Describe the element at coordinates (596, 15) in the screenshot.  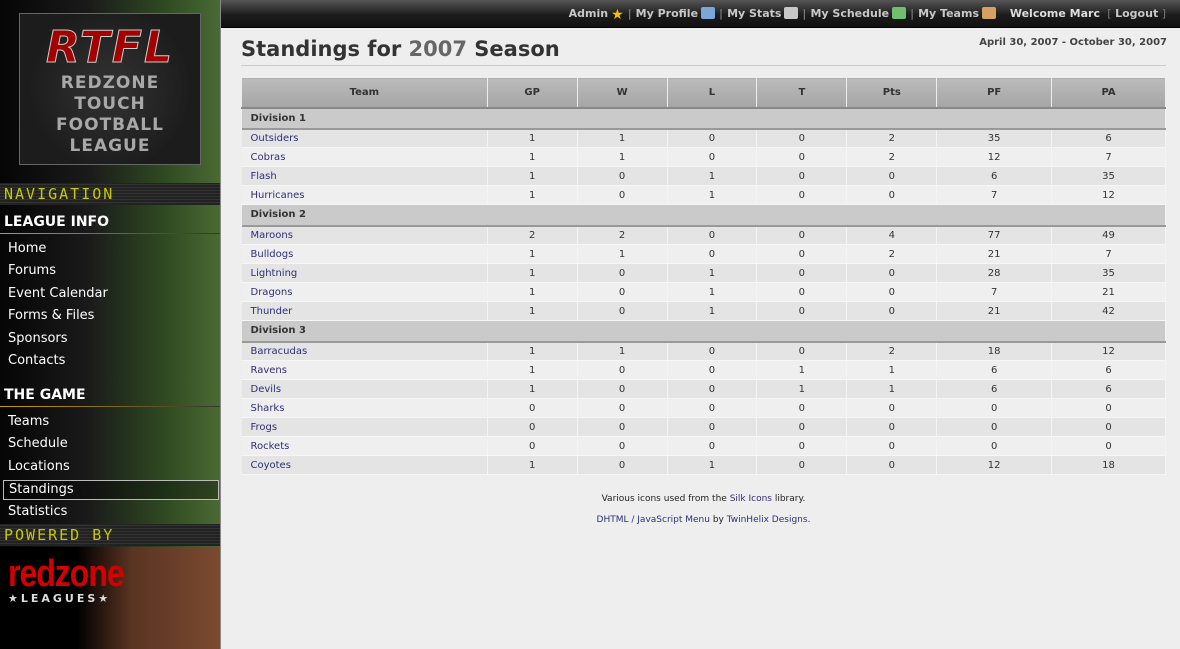
I see `top-link-admin: Admin ★` at that location.